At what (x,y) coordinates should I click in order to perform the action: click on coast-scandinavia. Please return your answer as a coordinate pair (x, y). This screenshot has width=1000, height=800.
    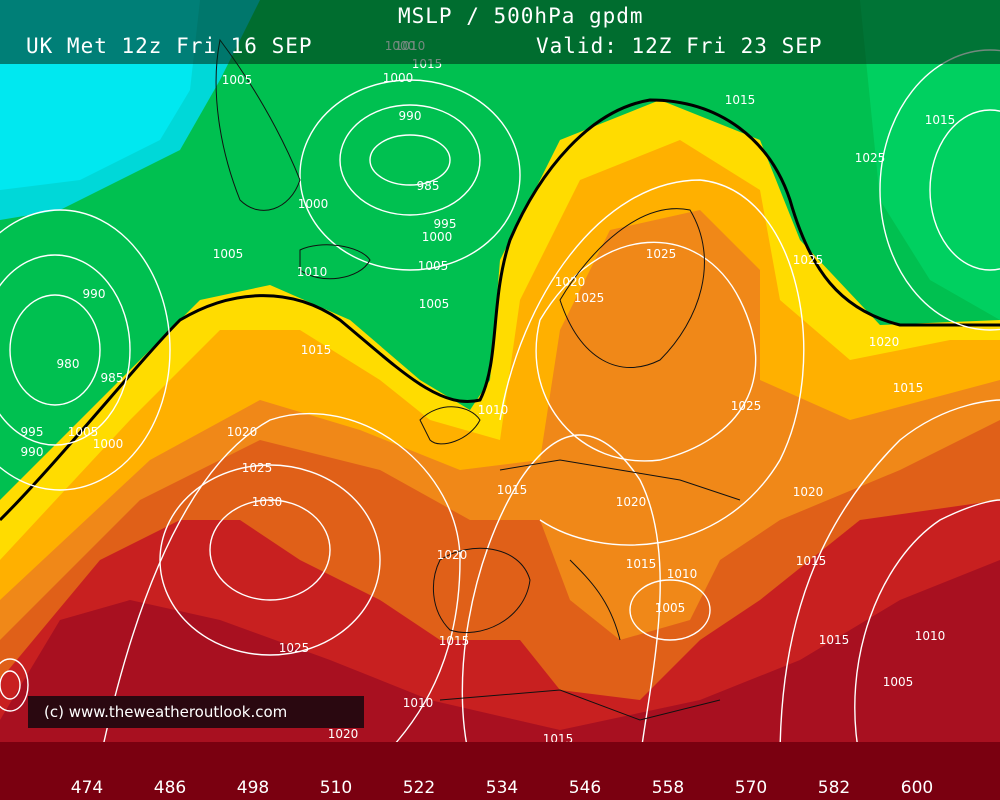
    Looking at the image, I should click on (632, 288).